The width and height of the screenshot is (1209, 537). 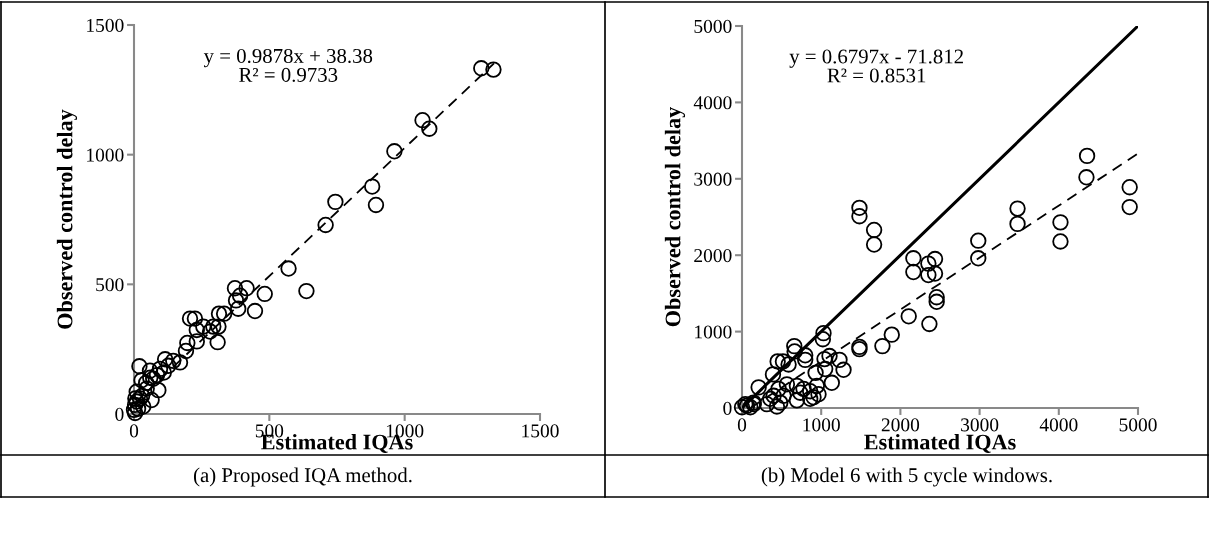 What do you see at coordinates (906, 477) in the screenshot?
I see `text: (b) Model 6 with 5 cycle windows.` at bounding box center [906, 477].